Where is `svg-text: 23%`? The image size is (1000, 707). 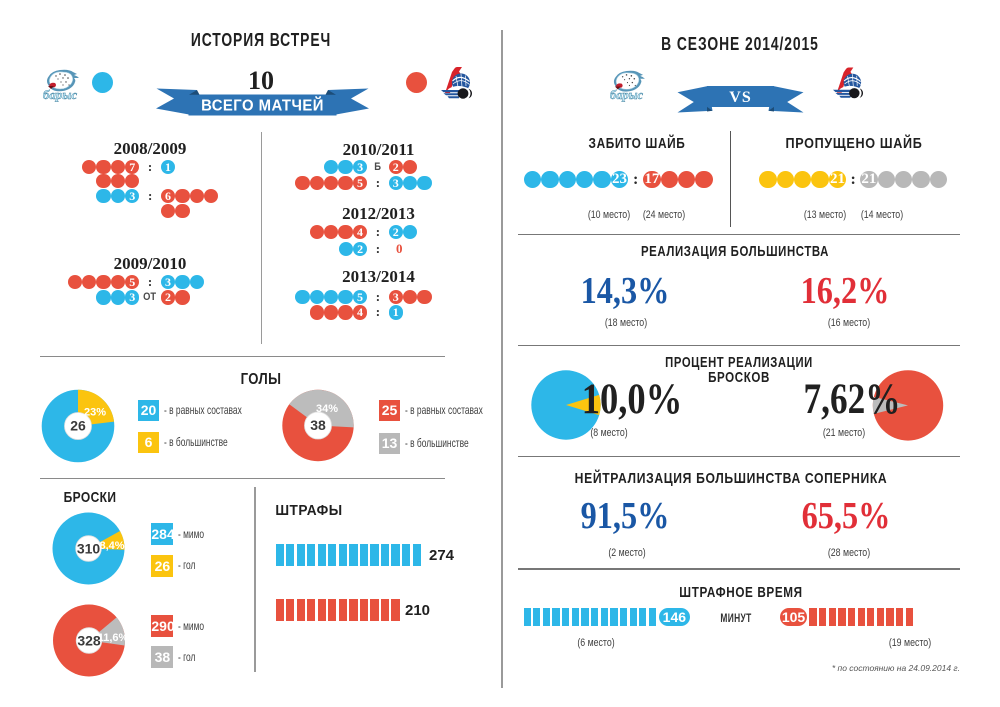 svg-text: 23% is located at coordinates (95, 413).